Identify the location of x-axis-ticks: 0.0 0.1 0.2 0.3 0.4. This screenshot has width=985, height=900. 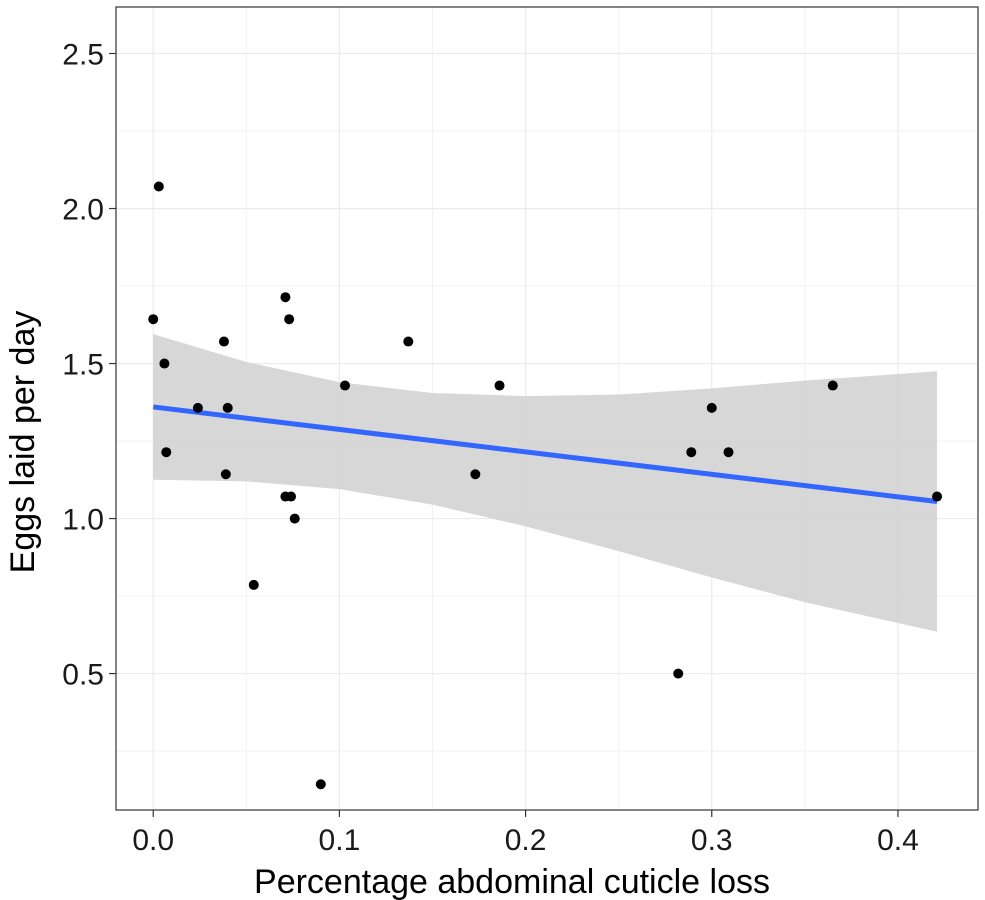
(525, 833).